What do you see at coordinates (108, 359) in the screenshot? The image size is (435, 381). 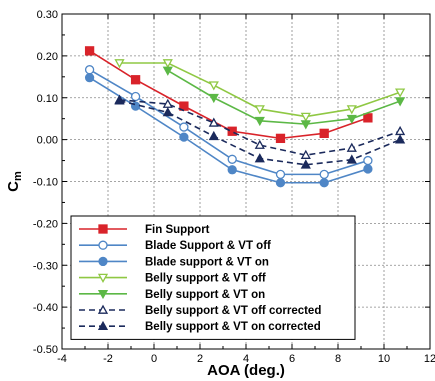 I see `x-tick-label: -2` at bounding box center [108, 359].